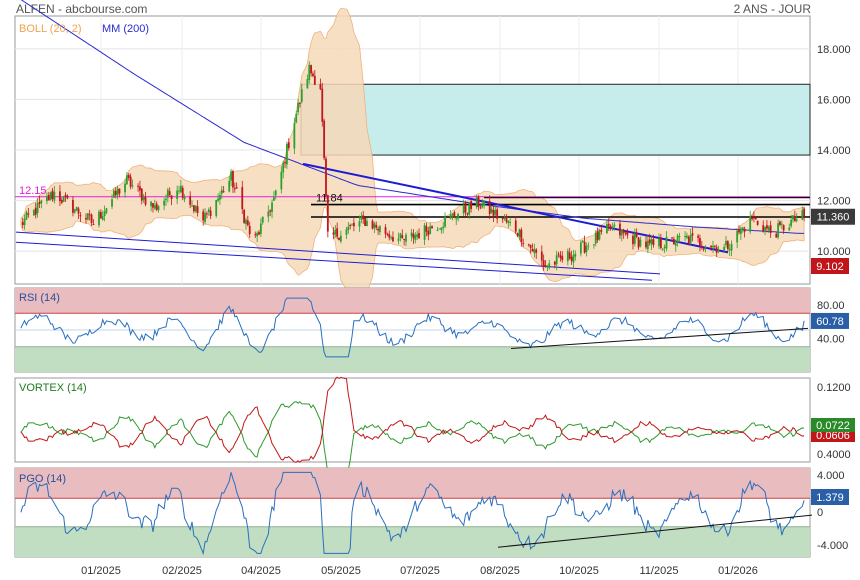 The image size is (860, 580). I want to click on pgo-oversold-zone, so click(412, 541).